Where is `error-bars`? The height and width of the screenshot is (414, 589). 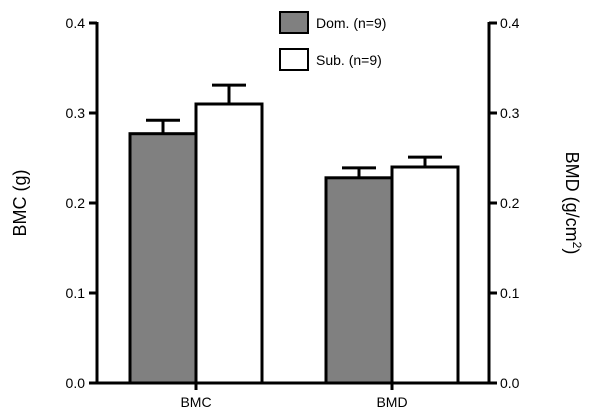 error-bars is located at coordinates (294, 130).